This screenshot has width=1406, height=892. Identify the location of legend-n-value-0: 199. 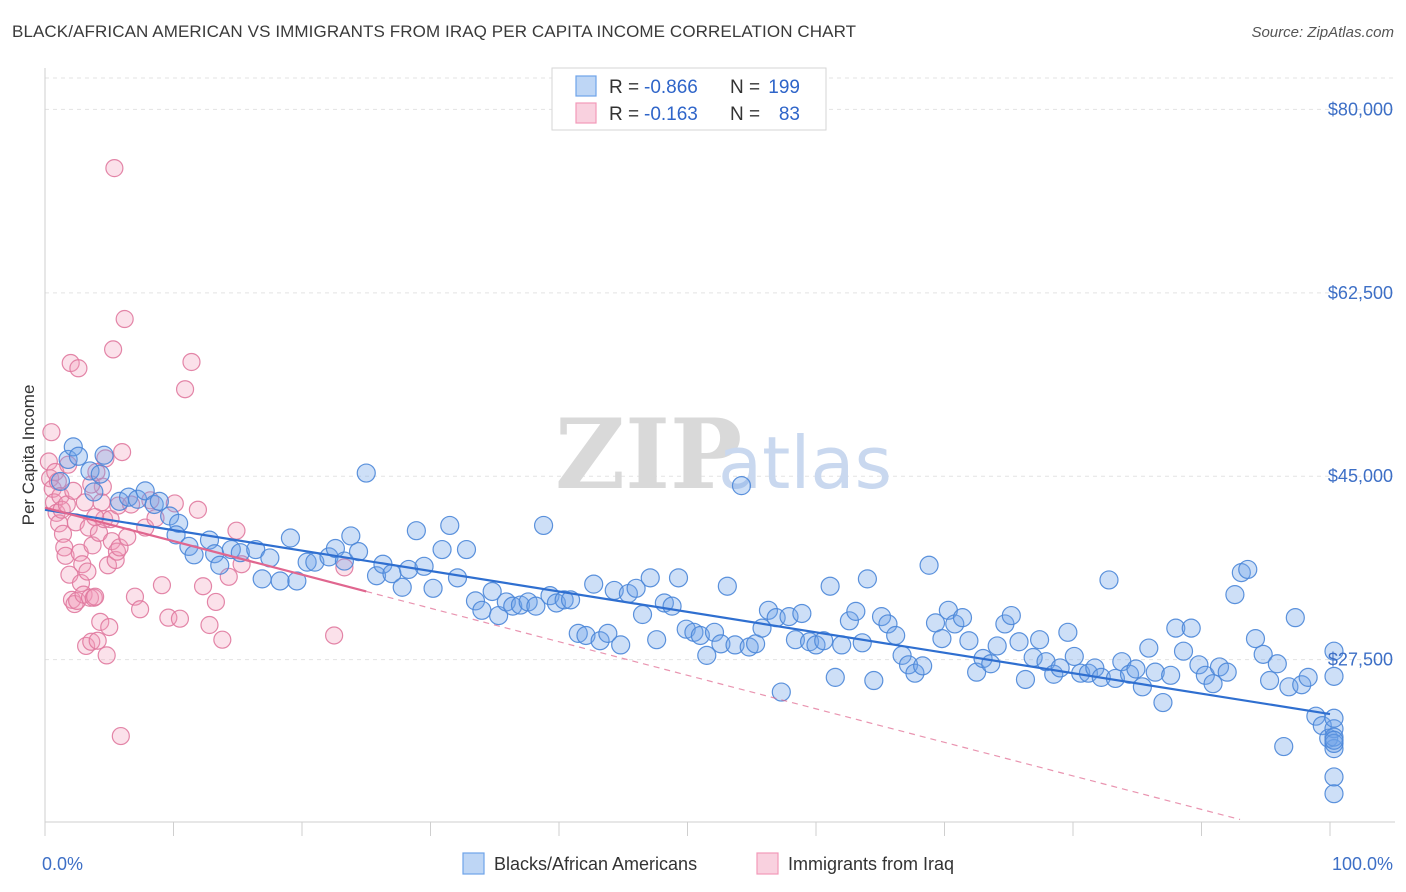
(784, 87).